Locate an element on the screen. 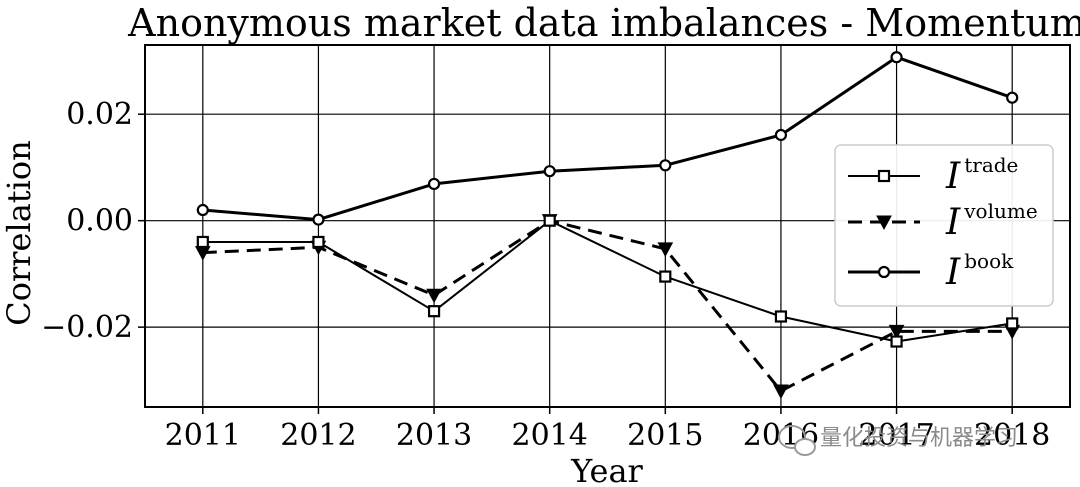 This screenshot has height=487, width=1080. y-tick-label: 0.02 is located at coordinates (99, 114).